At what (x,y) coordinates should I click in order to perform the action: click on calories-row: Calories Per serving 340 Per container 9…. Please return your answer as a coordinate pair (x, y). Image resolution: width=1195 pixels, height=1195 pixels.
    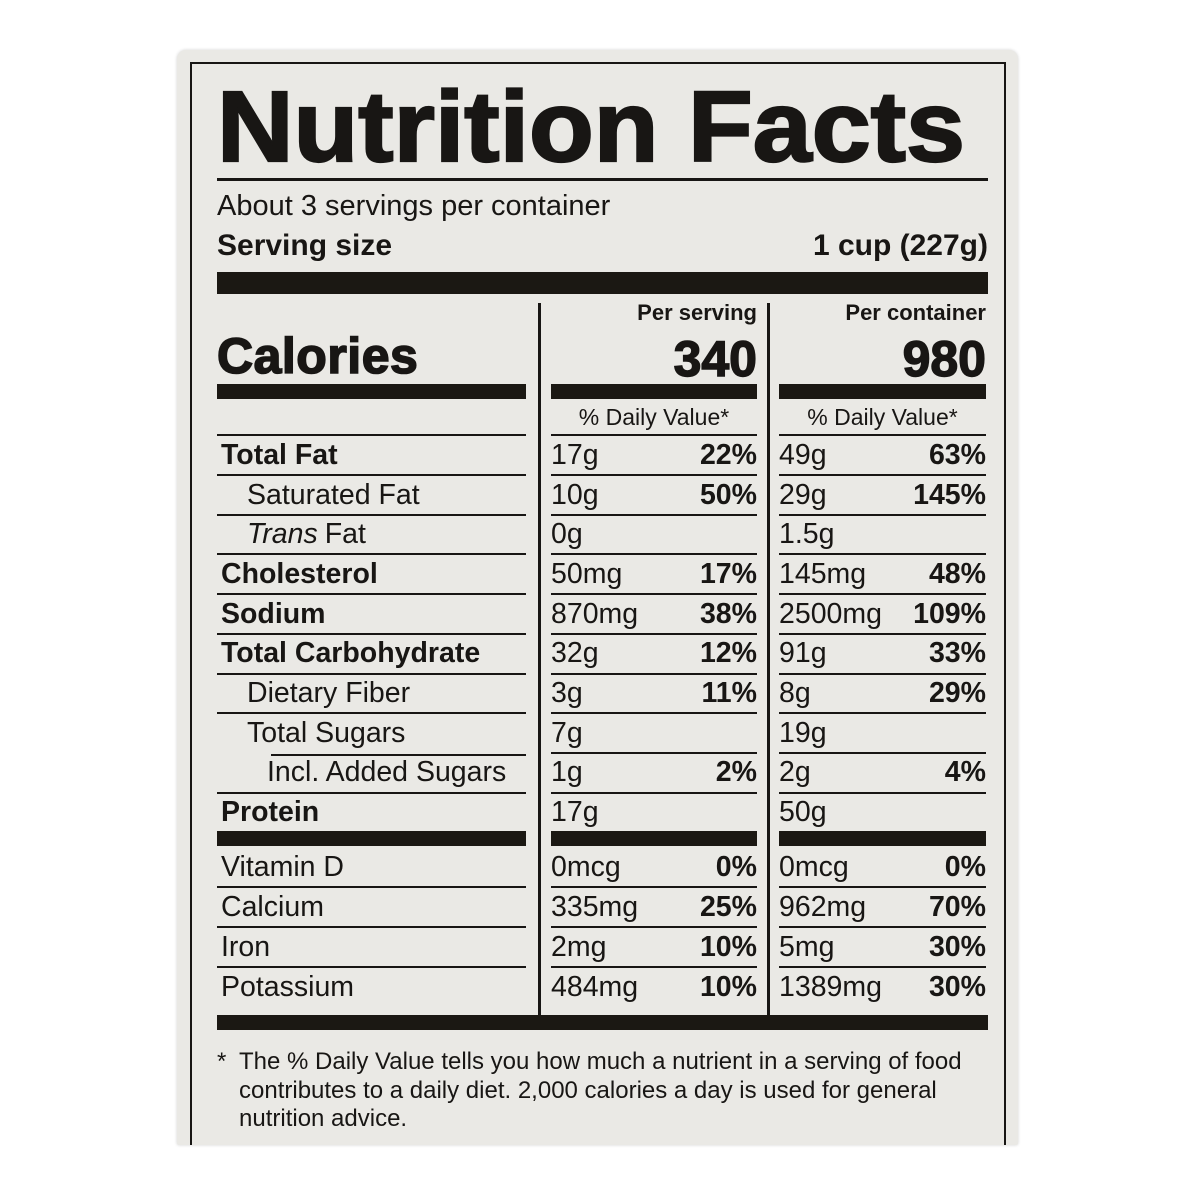
    Looking at the image, I should click on (602, 342).